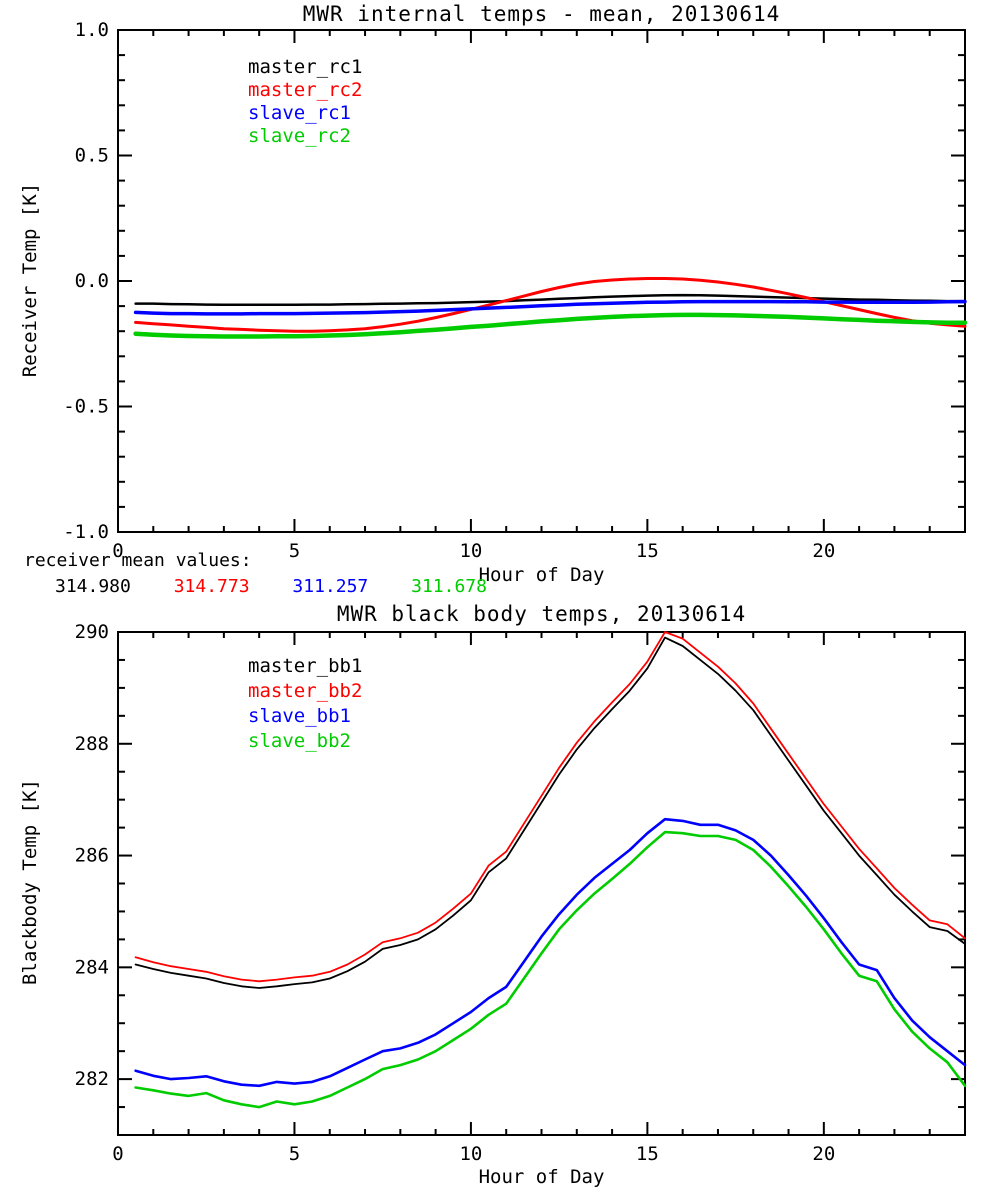  Describe the element at coordinates (550, 300) in the screenshot. I see `master_rc1-line` at that location.